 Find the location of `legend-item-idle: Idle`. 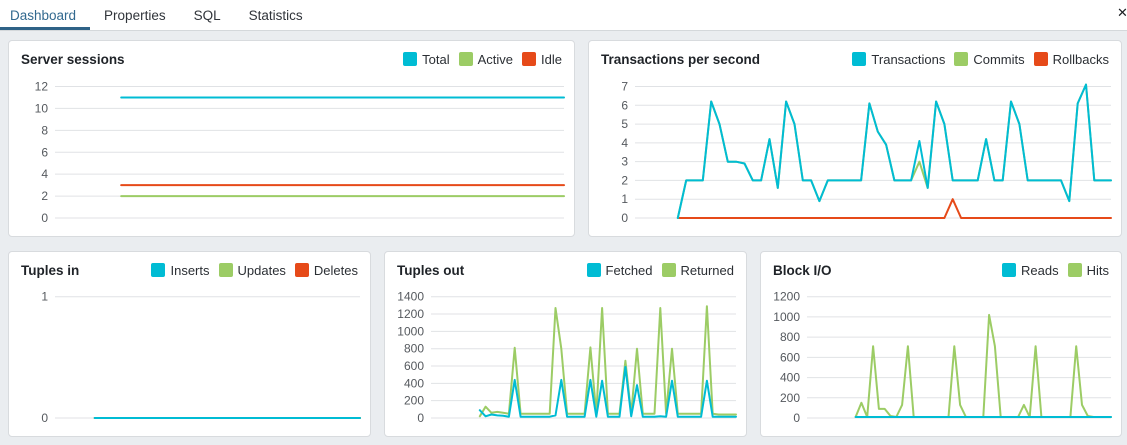

legend-item-idle: Idle is located at coordinates (542, 59).